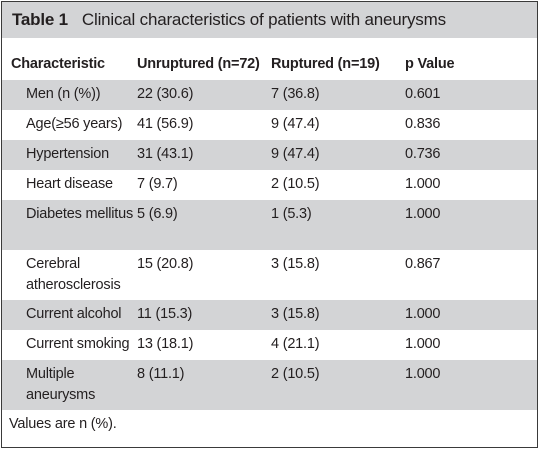 This screenshot has width=541, height=452. Describe the element at coordinates (198, 64) in the screenshot. I see `header-unruptured: Unruptured (n=72)` at that location.